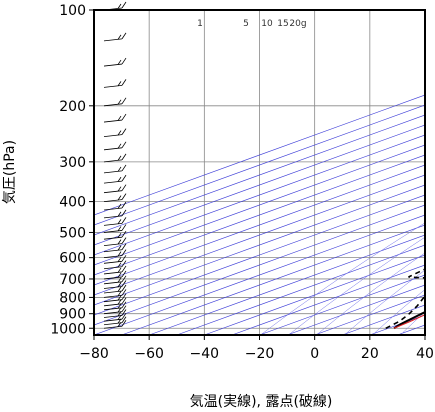 This screenshot has width=435, height=412. I want to click on mixing-ratio-labels: 1 5 10 15 20g, so click(251, 24).